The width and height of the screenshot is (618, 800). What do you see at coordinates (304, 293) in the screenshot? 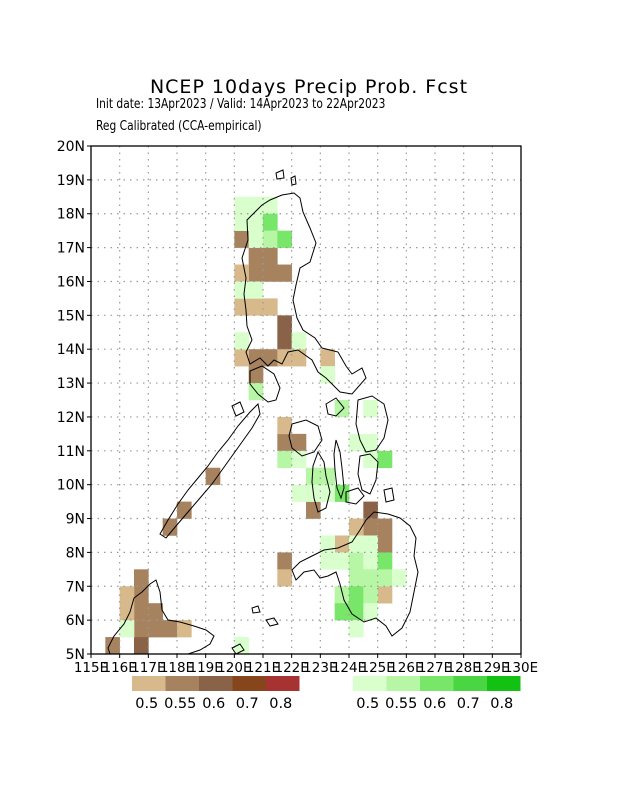
I see `coast-luzon` at bounding box center [304, 293].